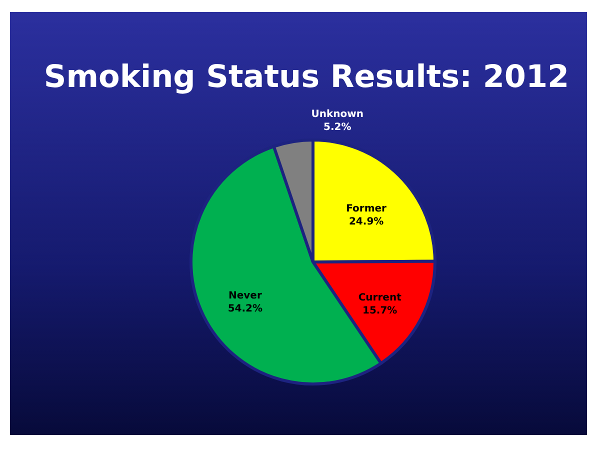 The width and height of the screenshot is (597, 449). Describe the element at coordinates (380, 298) in the screenshot. I see `slice-label: Current` at that location.